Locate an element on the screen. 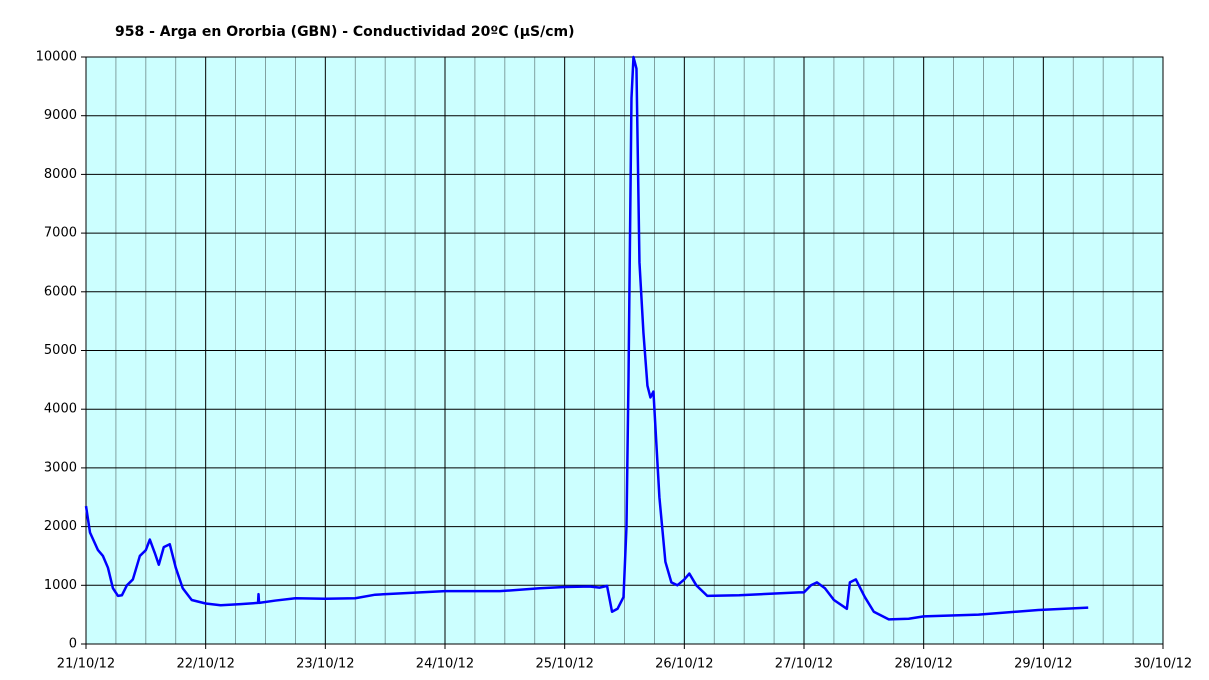 The height and width of the screenshot is (680, 1209). x-tick-label: 25/10/12 is located at coordinates (564, 664).